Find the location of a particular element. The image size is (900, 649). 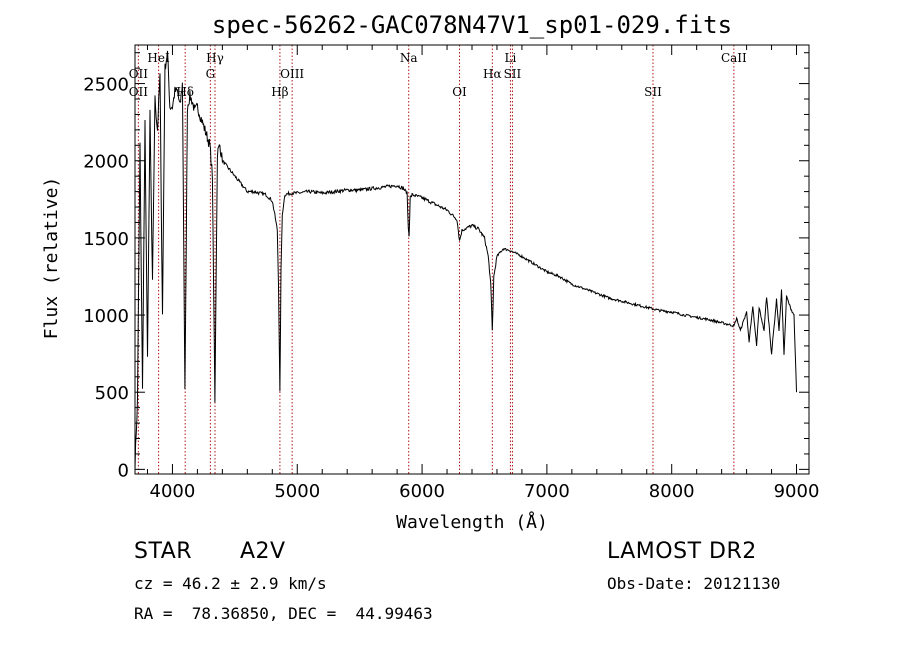

y-axis-label: Flux (relative) is located at coordinates (51, 258).